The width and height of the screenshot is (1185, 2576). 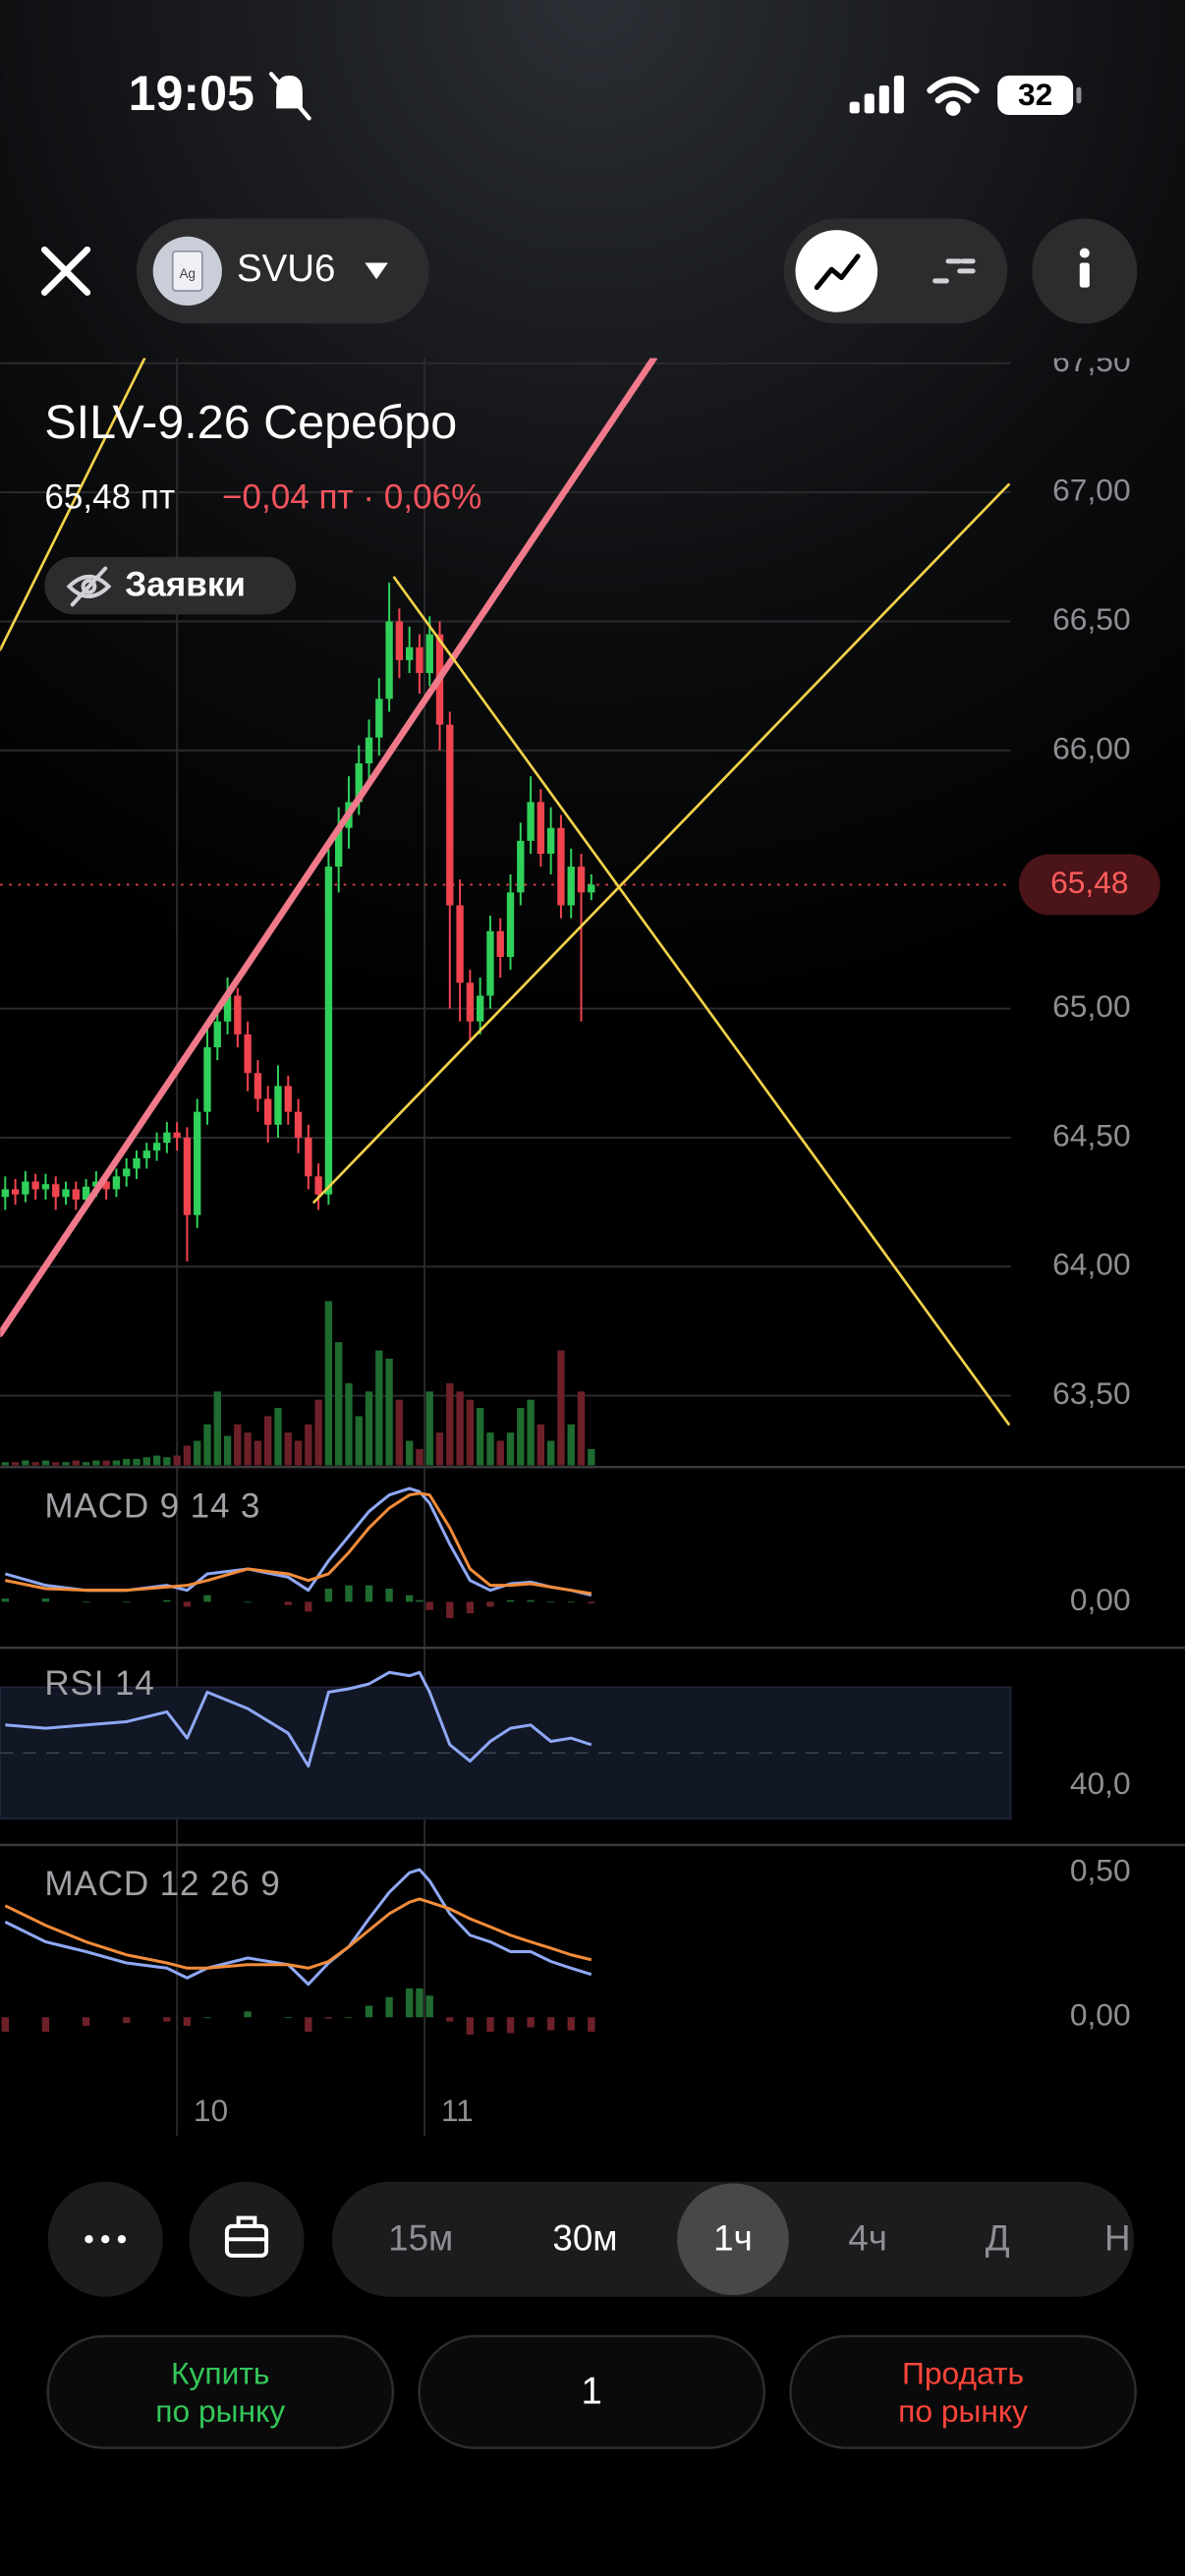 What do you see at coordinates (152, 1505) in the screenshot?
I see `indicator-title: MACD 9 14 3` at bounding box center [152, 1505].